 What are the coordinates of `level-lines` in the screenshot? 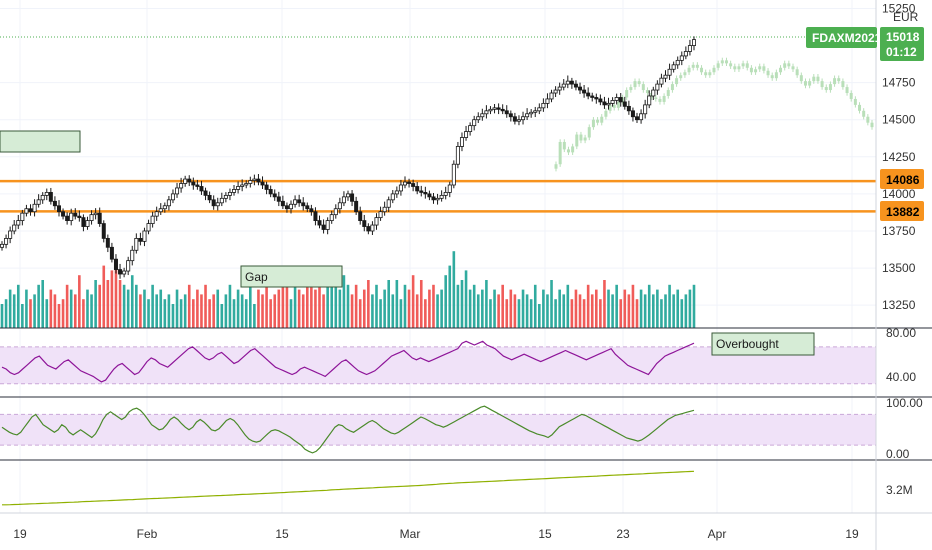 It's located at (438, 196).